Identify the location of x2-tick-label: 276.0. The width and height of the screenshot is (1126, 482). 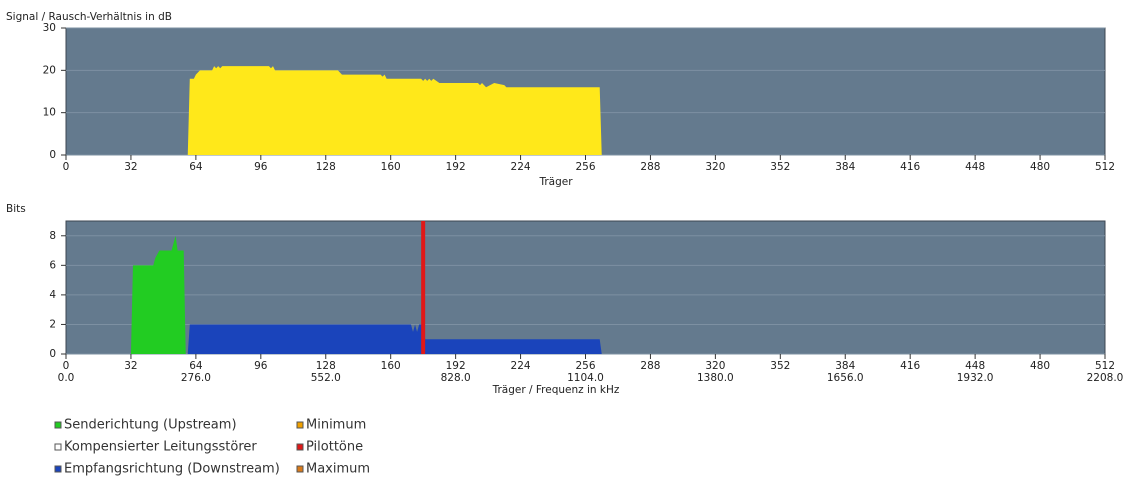
(196, 378).